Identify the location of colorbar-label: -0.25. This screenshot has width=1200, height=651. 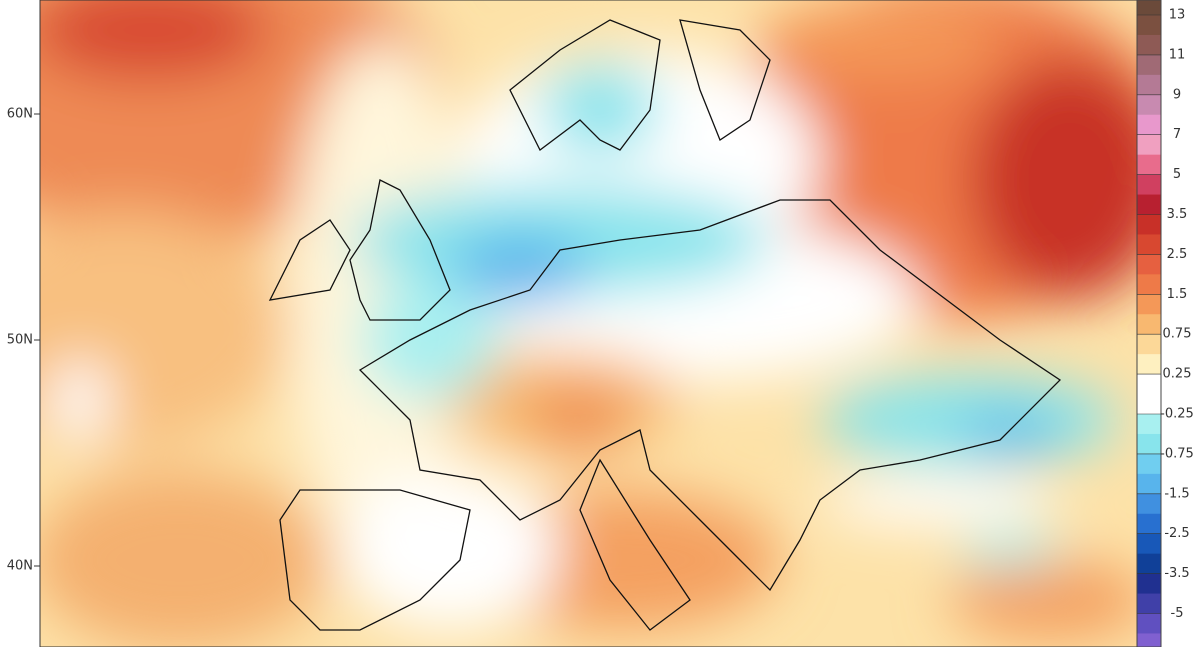
(1177, 414).